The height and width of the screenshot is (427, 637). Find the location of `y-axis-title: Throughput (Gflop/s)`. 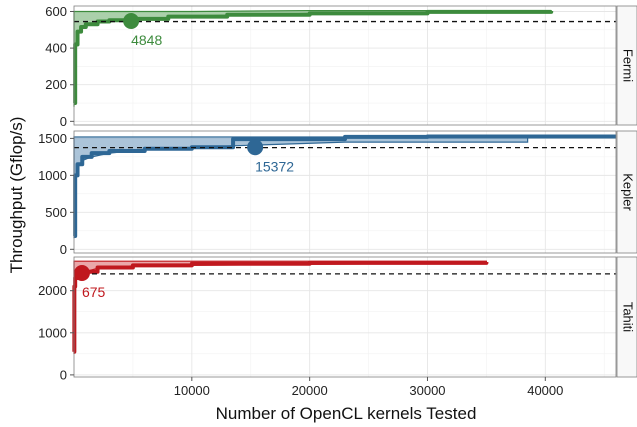

y-axis-title: Throughput (Gflop/s) is located at coordinates (16, 195).